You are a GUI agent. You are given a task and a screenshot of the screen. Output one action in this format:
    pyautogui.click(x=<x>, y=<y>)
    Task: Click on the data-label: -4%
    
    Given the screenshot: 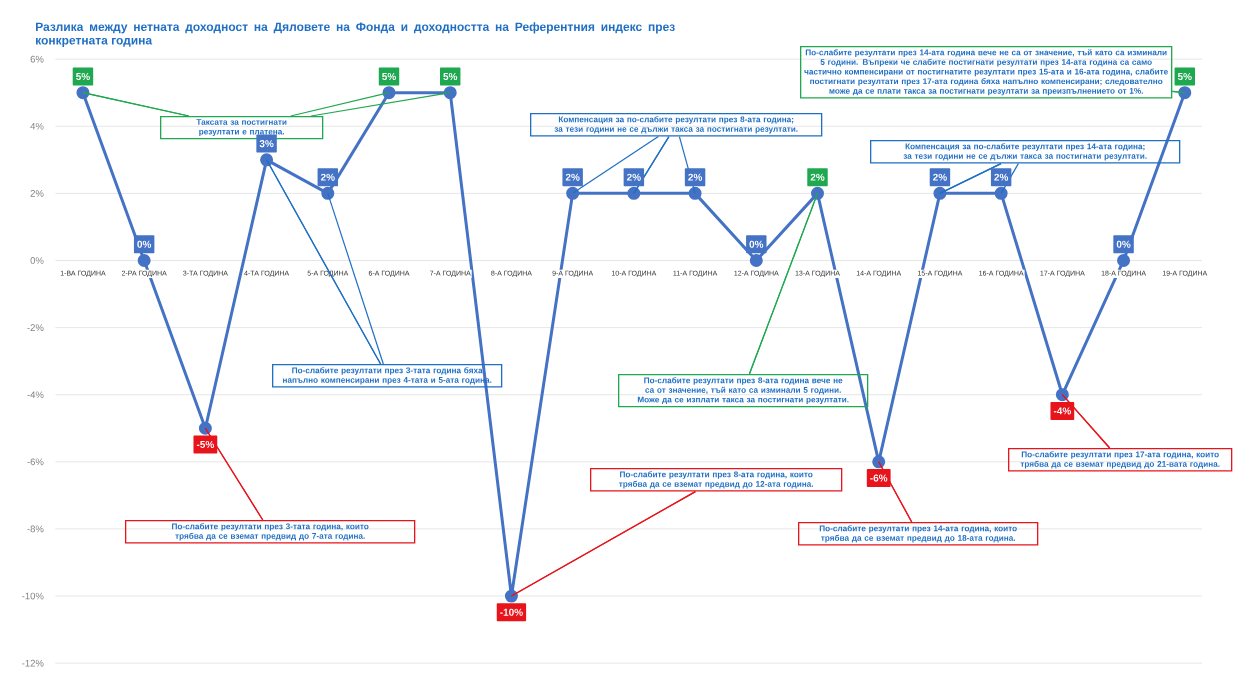 What is the action you would take?
    pyautogui.click(x=1062, y=411)
    